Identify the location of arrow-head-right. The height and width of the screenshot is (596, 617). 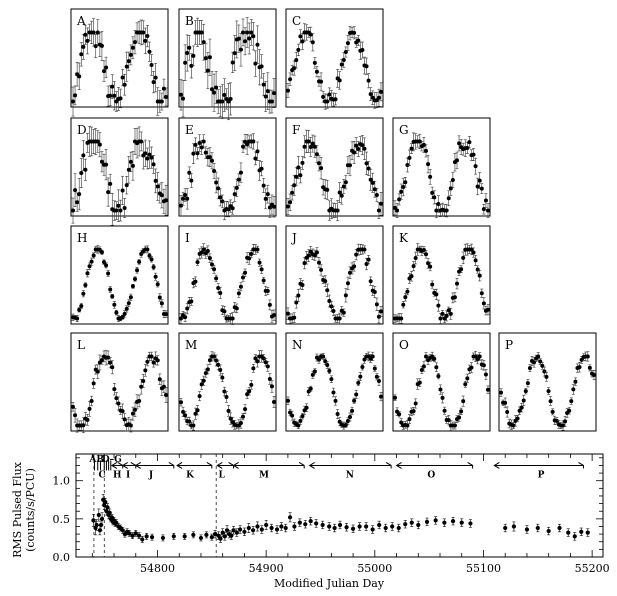
(581, 465).